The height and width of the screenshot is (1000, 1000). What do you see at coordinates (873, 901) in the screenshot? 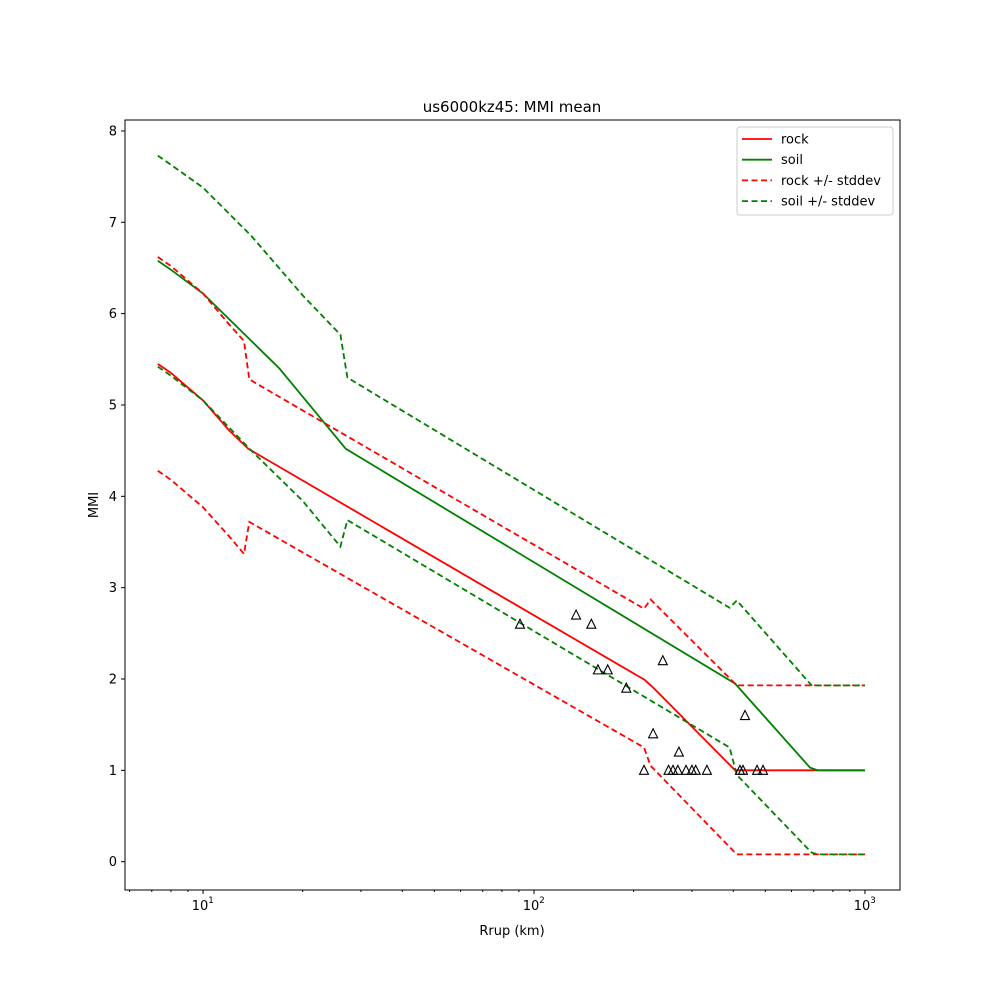
I see `x-tick-exponent: 3` at bounding box center [873, 901].